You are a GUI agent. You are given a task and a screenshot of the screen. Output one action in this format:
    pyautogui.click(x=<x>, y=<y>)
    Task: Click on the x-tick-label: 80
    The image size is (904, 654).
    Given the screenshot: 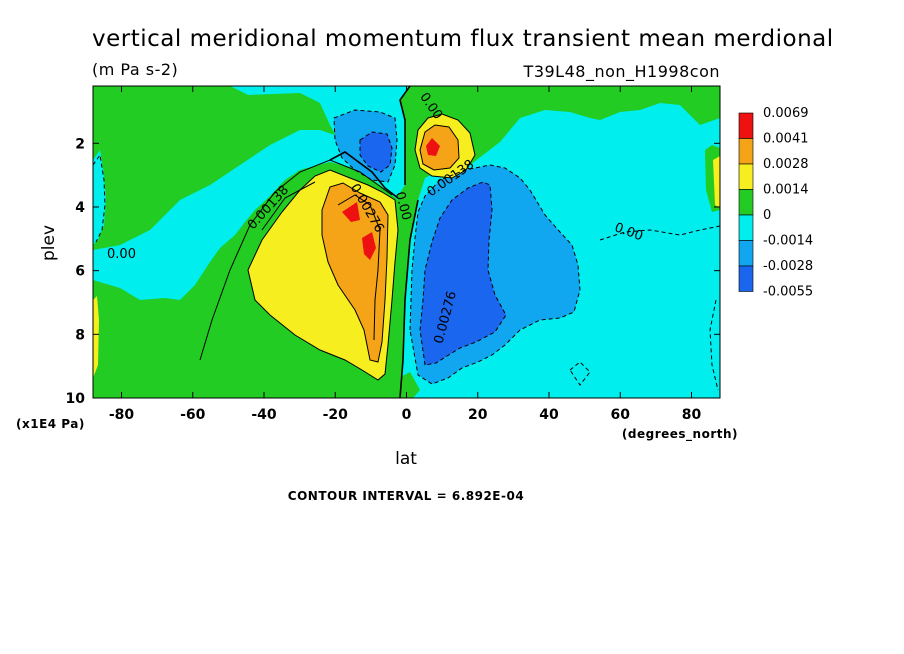 What is the action you would take?
    pyautogui.click(x=692, y=415)
    